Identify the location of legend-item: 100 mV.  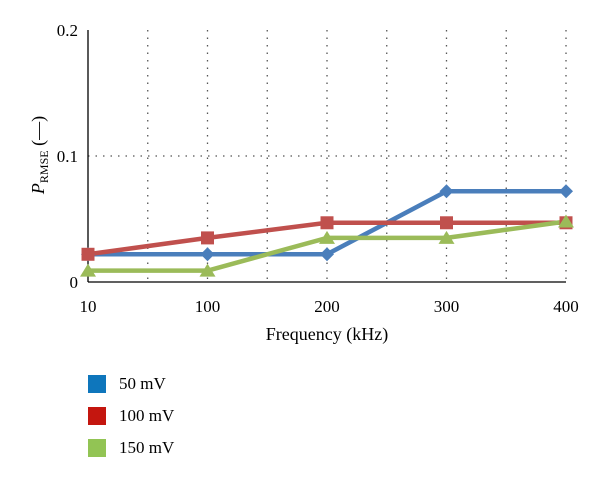
(131, 416).